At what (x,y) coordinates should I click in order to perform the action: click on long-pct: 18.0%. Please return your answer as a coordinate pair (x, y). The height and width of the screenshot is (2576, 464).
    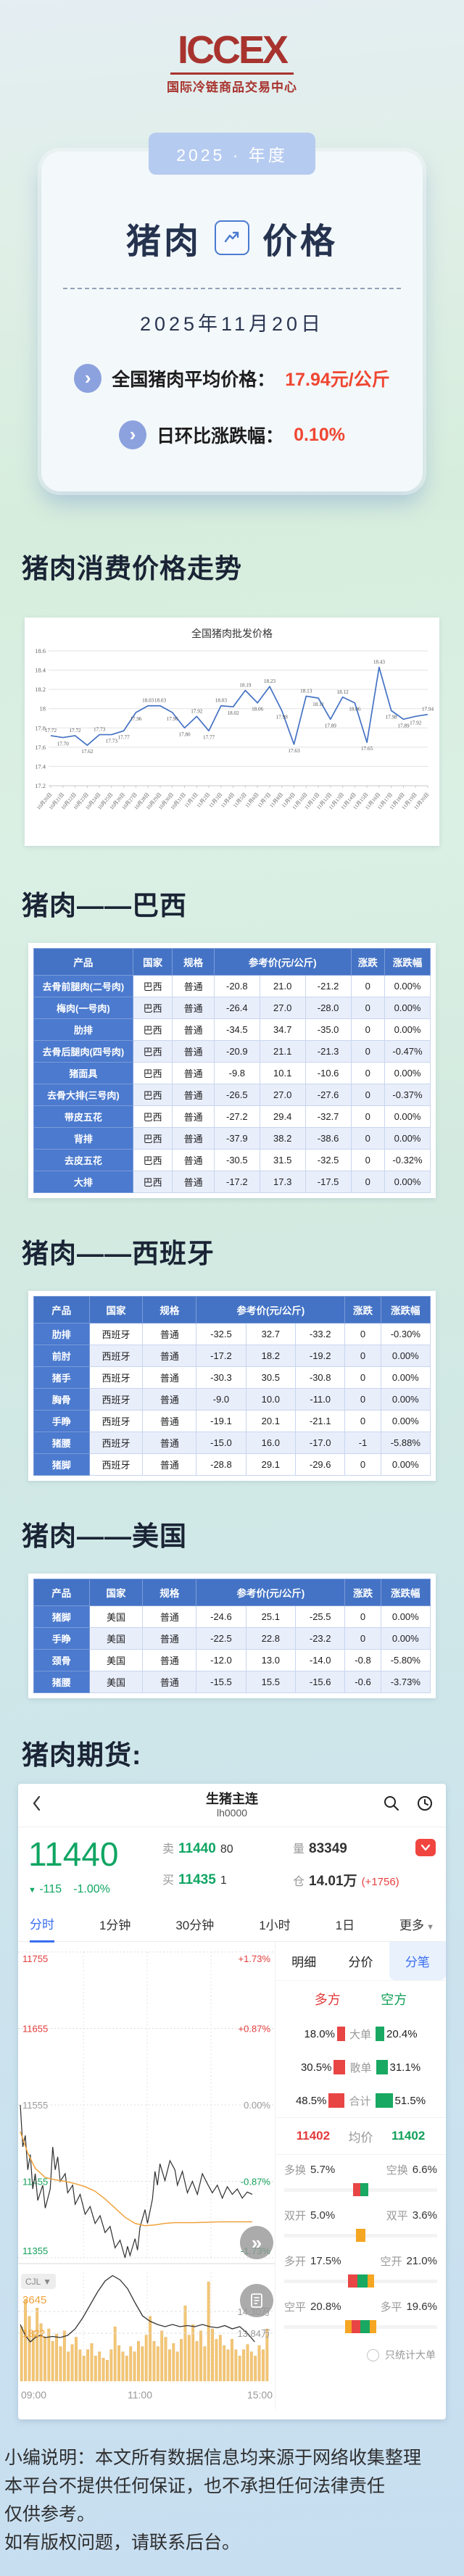
    Looking at the image, I should click on (319, 2033).